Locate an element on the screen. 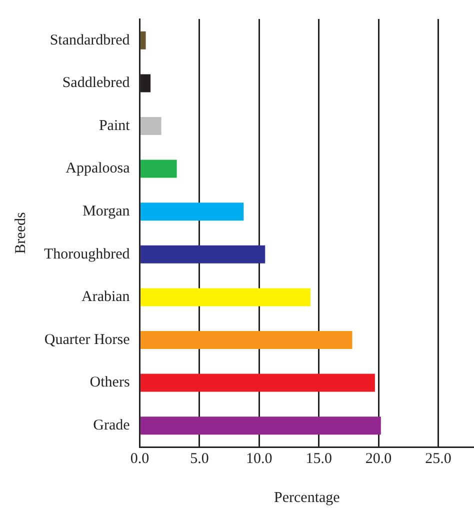  y-tick-label: Appaloosa is located at coordinates (98, 168).